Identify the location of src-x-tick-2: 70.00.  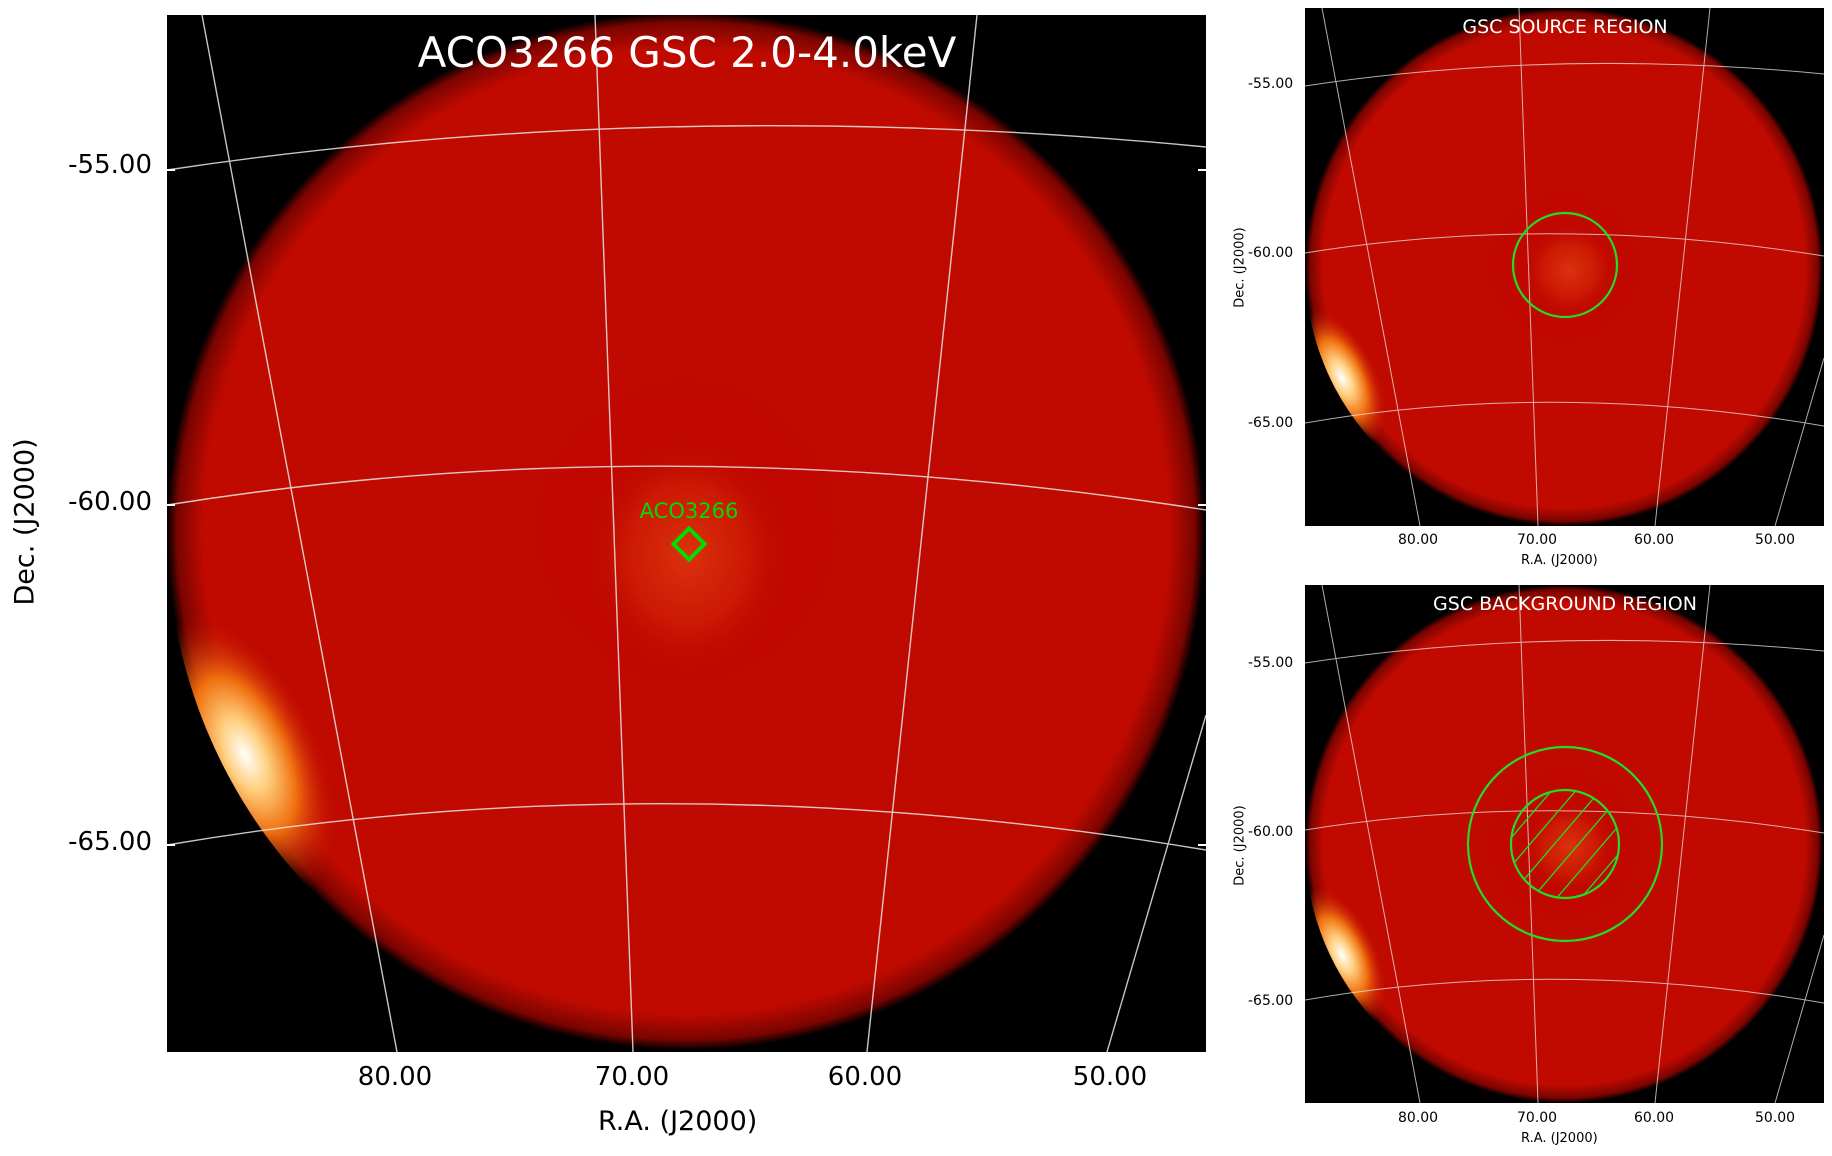
(1537, 540).